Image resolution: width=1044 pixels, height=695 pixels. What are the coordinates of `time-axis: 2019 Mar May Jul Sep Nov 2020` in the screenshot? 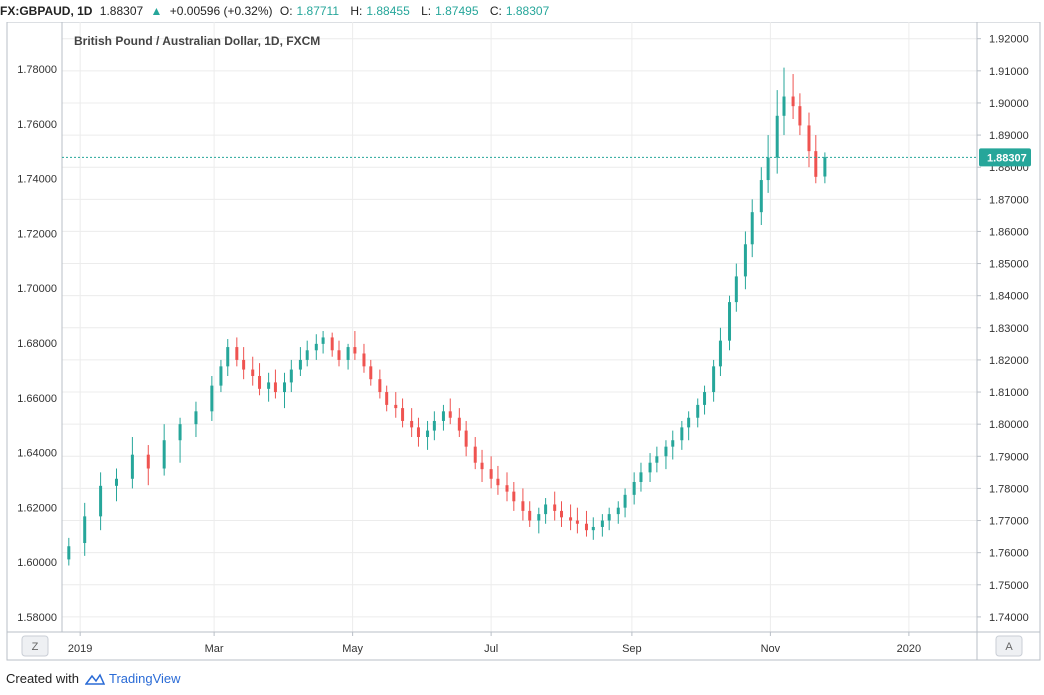 It's located at (494, 643).